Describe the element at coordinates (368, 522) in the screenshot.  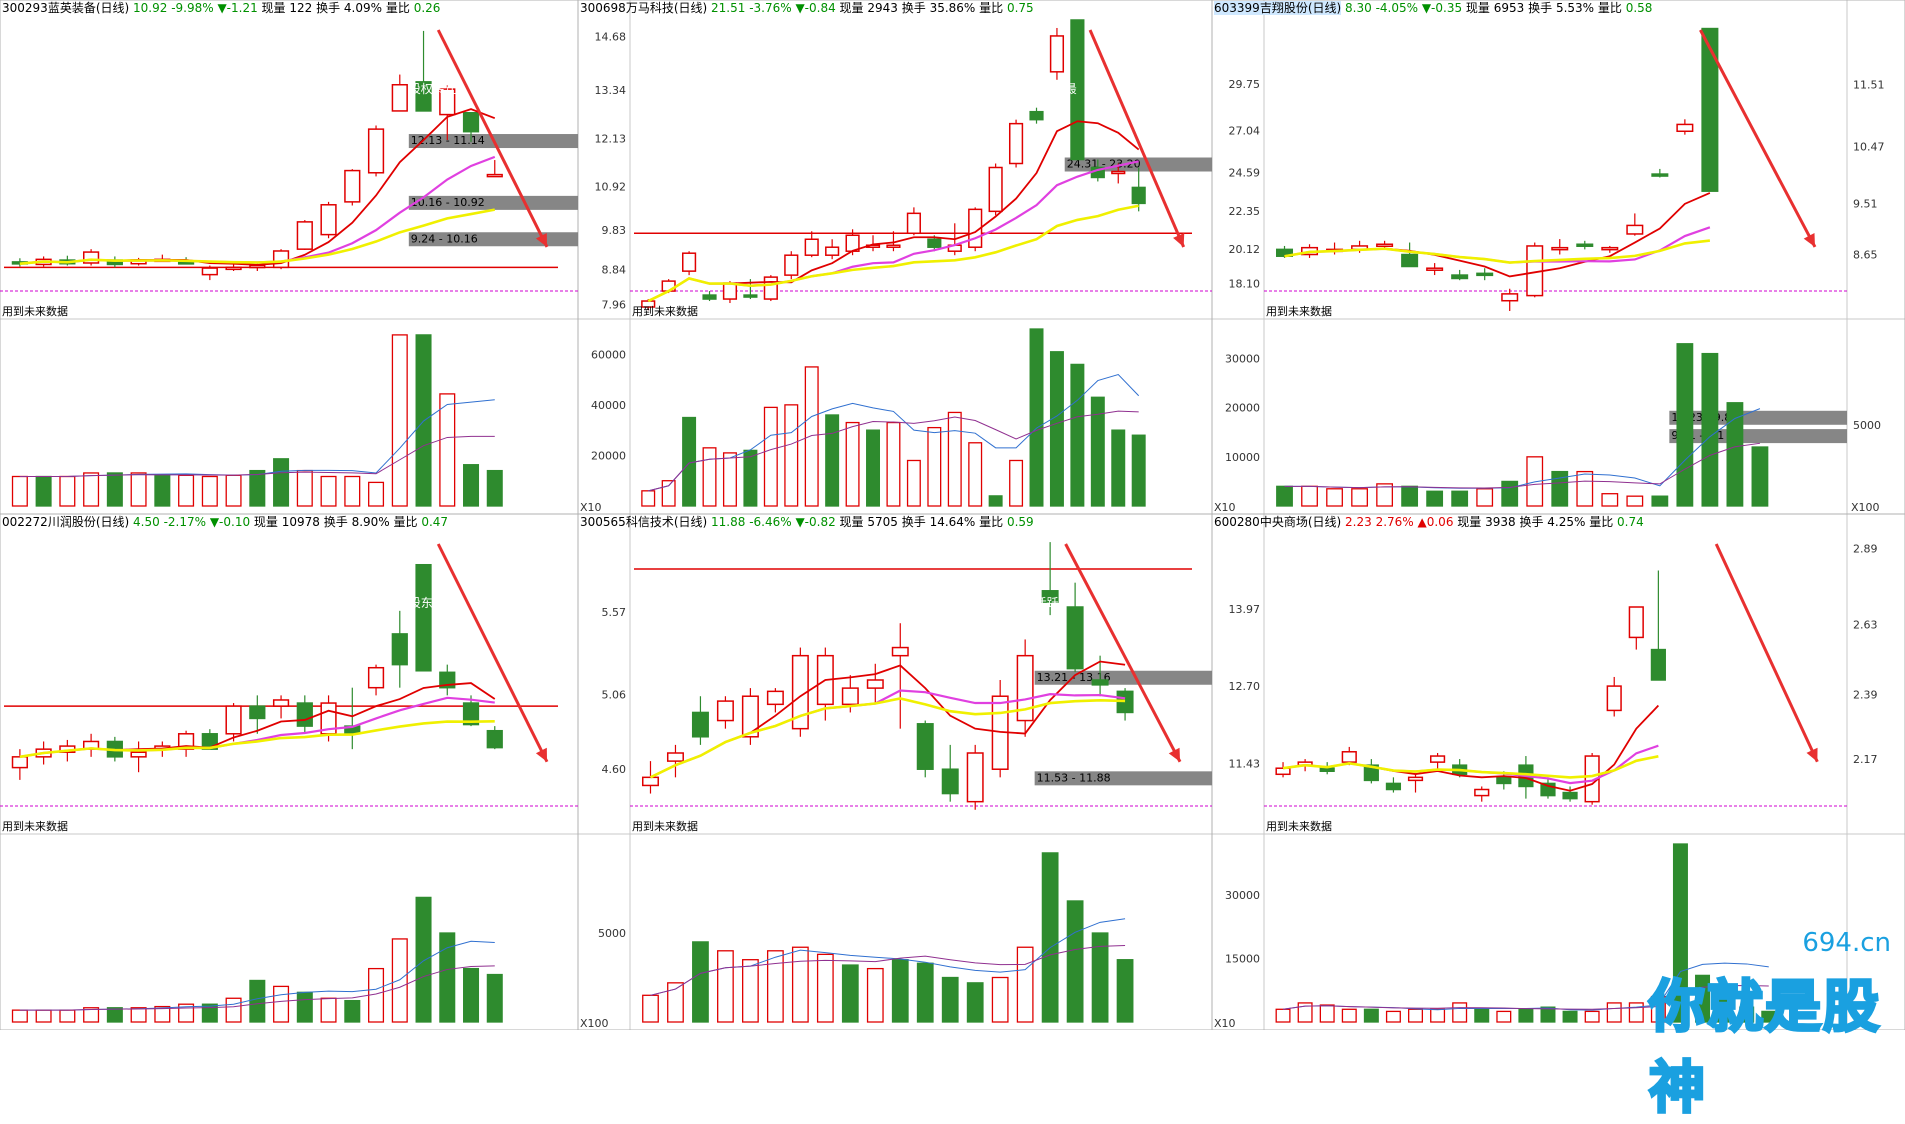
I see `header-turn: 8.90%` at that location.